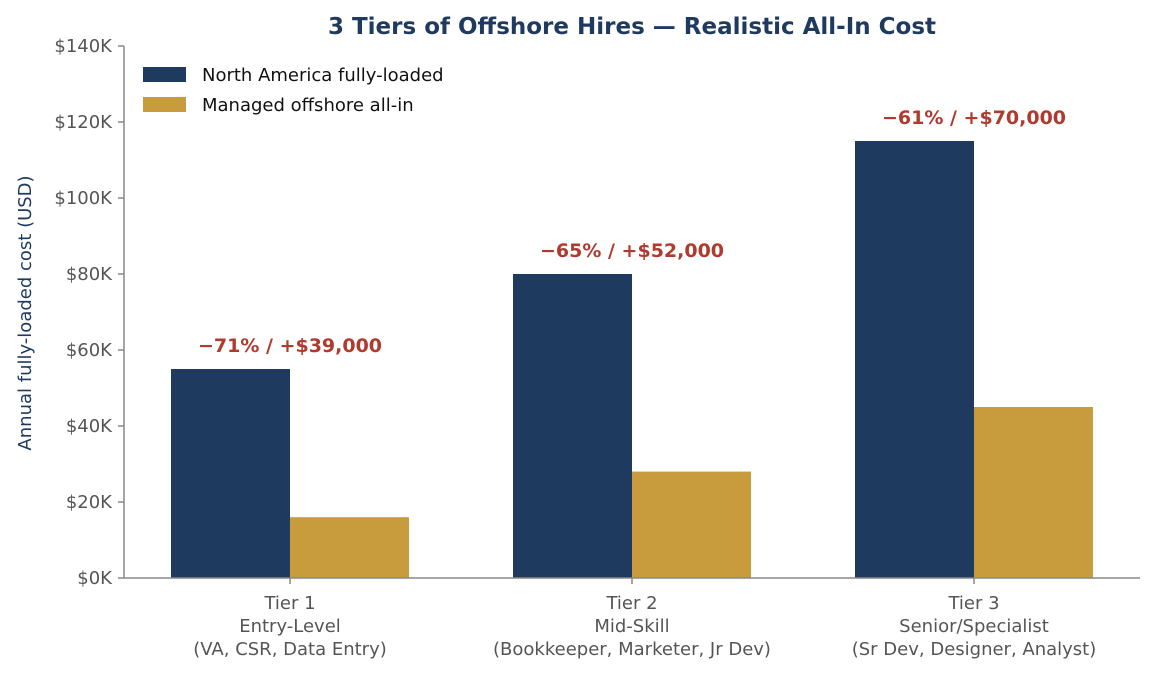 This screenshot has width=1155, height=674. Describe the element at coordinates (83, 198) in the screenshot. I see `y-tick-label: $100K` at that location.